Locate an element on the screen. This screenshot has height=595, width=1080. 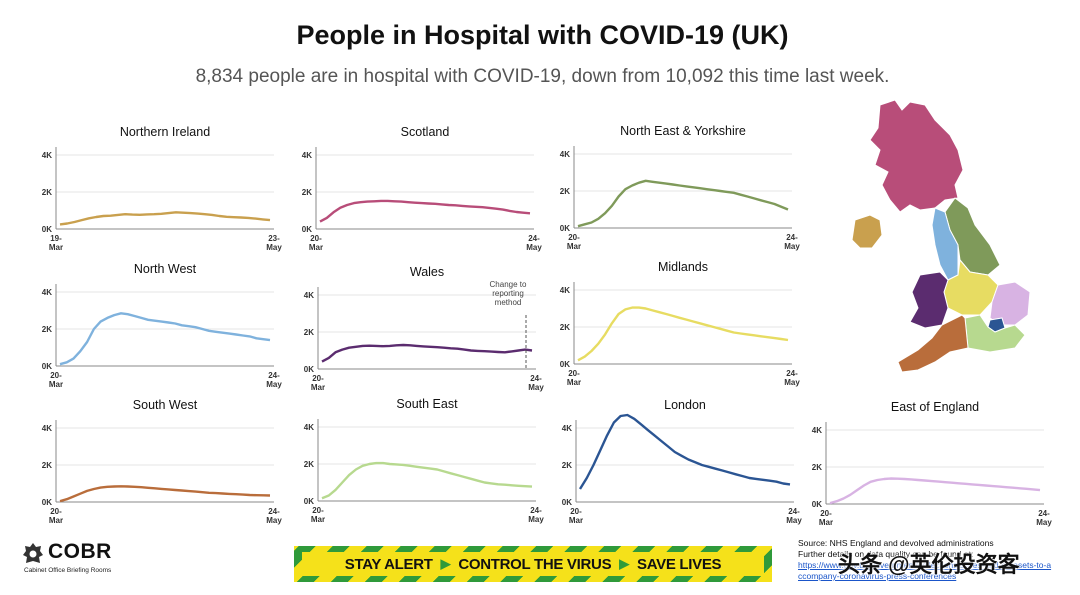
cobr-wordmark: COBR is located at coordinates (80, 551).